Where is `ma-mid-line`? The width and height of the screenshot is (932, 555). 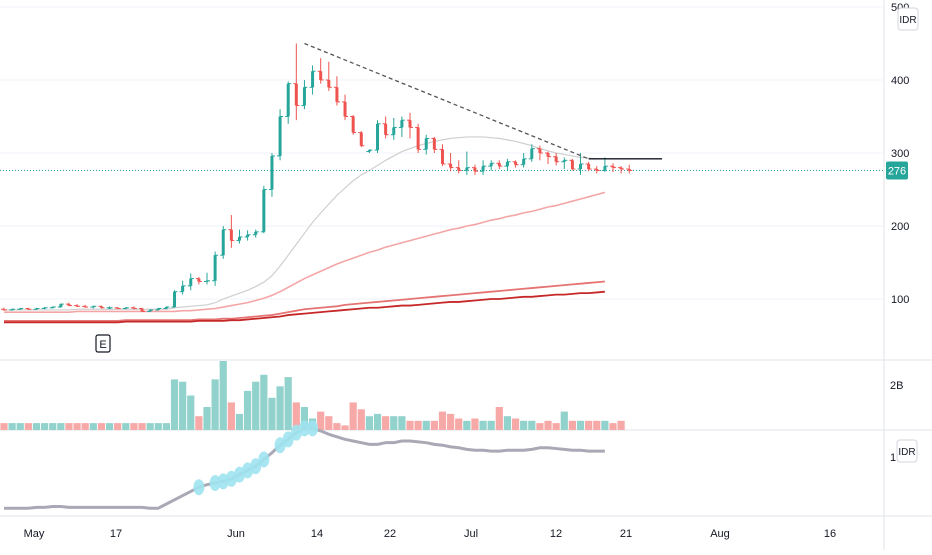 ma-mid-line is located at coordinates (305, 252).